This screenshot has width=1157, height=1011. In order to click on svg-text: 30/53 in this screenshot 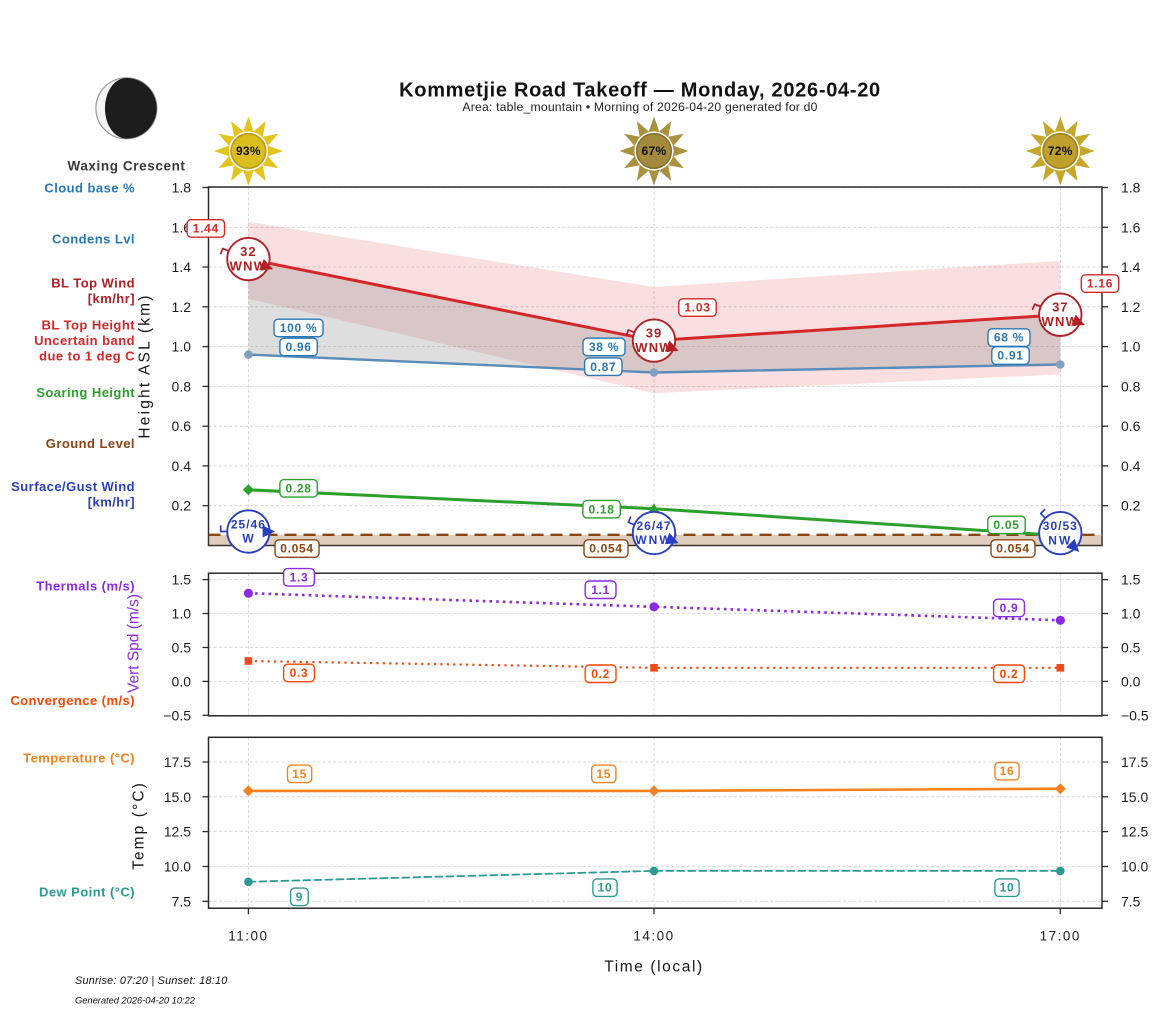, I will do `click(1060, 526)`.